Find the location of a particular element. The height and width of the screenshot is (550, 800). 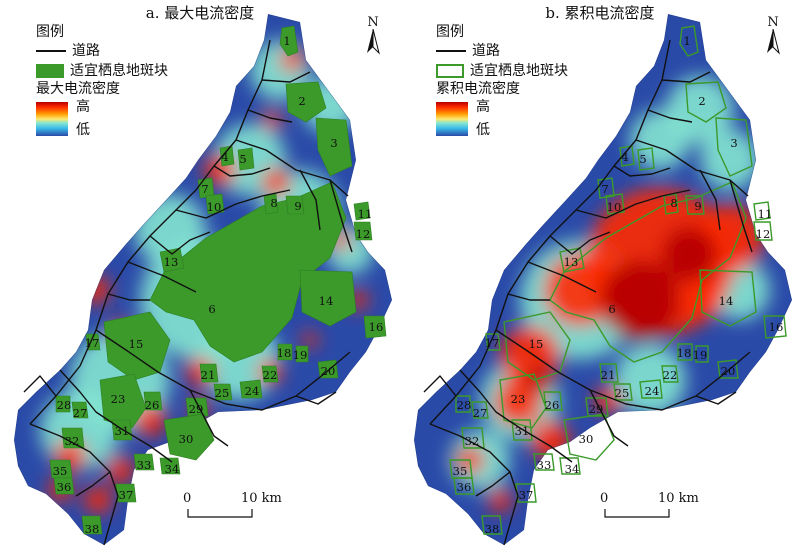

panel-title: a. 最大电流密度 is located at coordinates (200, 13).